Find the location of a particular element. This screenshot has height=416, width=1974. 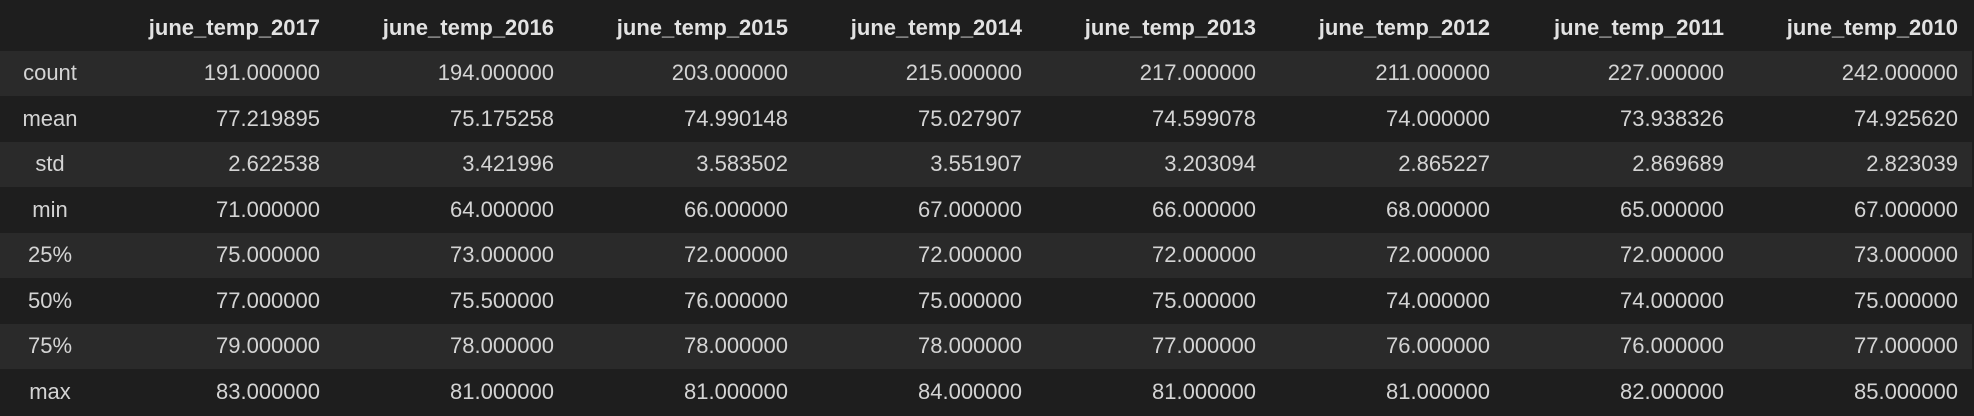

row-label: 50% is located at coordinates (50, 300).